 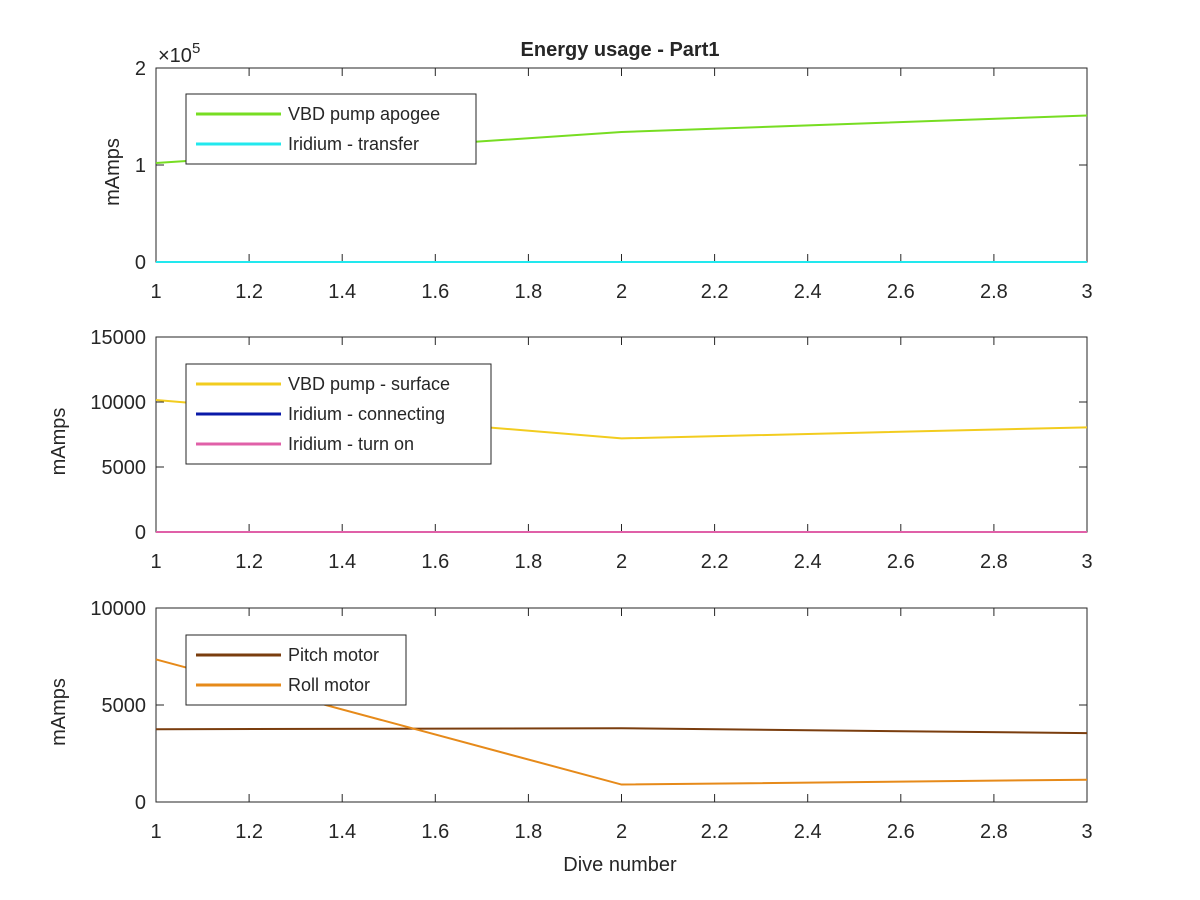 What do you see at coordinates (620, 865) in the screenshot?
I see `x-axis-label: Dive number` at bounding box center [620, 865].